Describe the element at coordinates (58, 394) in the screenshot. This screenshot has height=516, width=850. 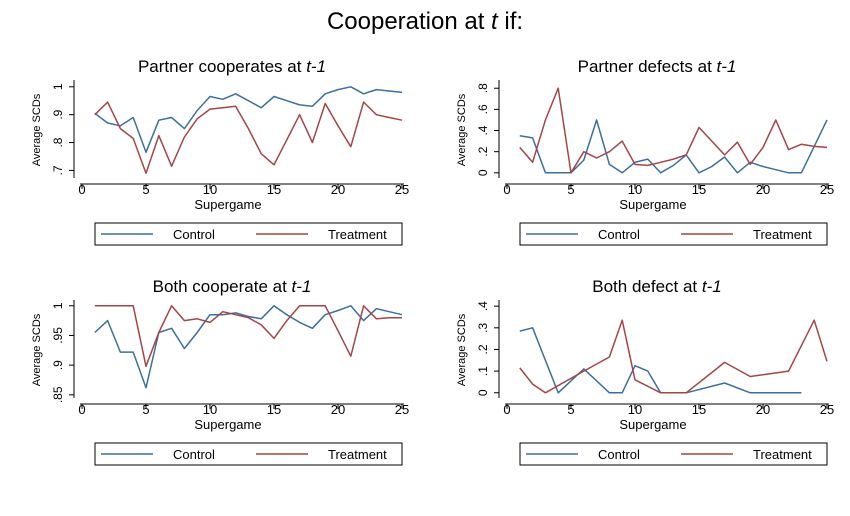
I see `y-tick-label: .85` at that location.